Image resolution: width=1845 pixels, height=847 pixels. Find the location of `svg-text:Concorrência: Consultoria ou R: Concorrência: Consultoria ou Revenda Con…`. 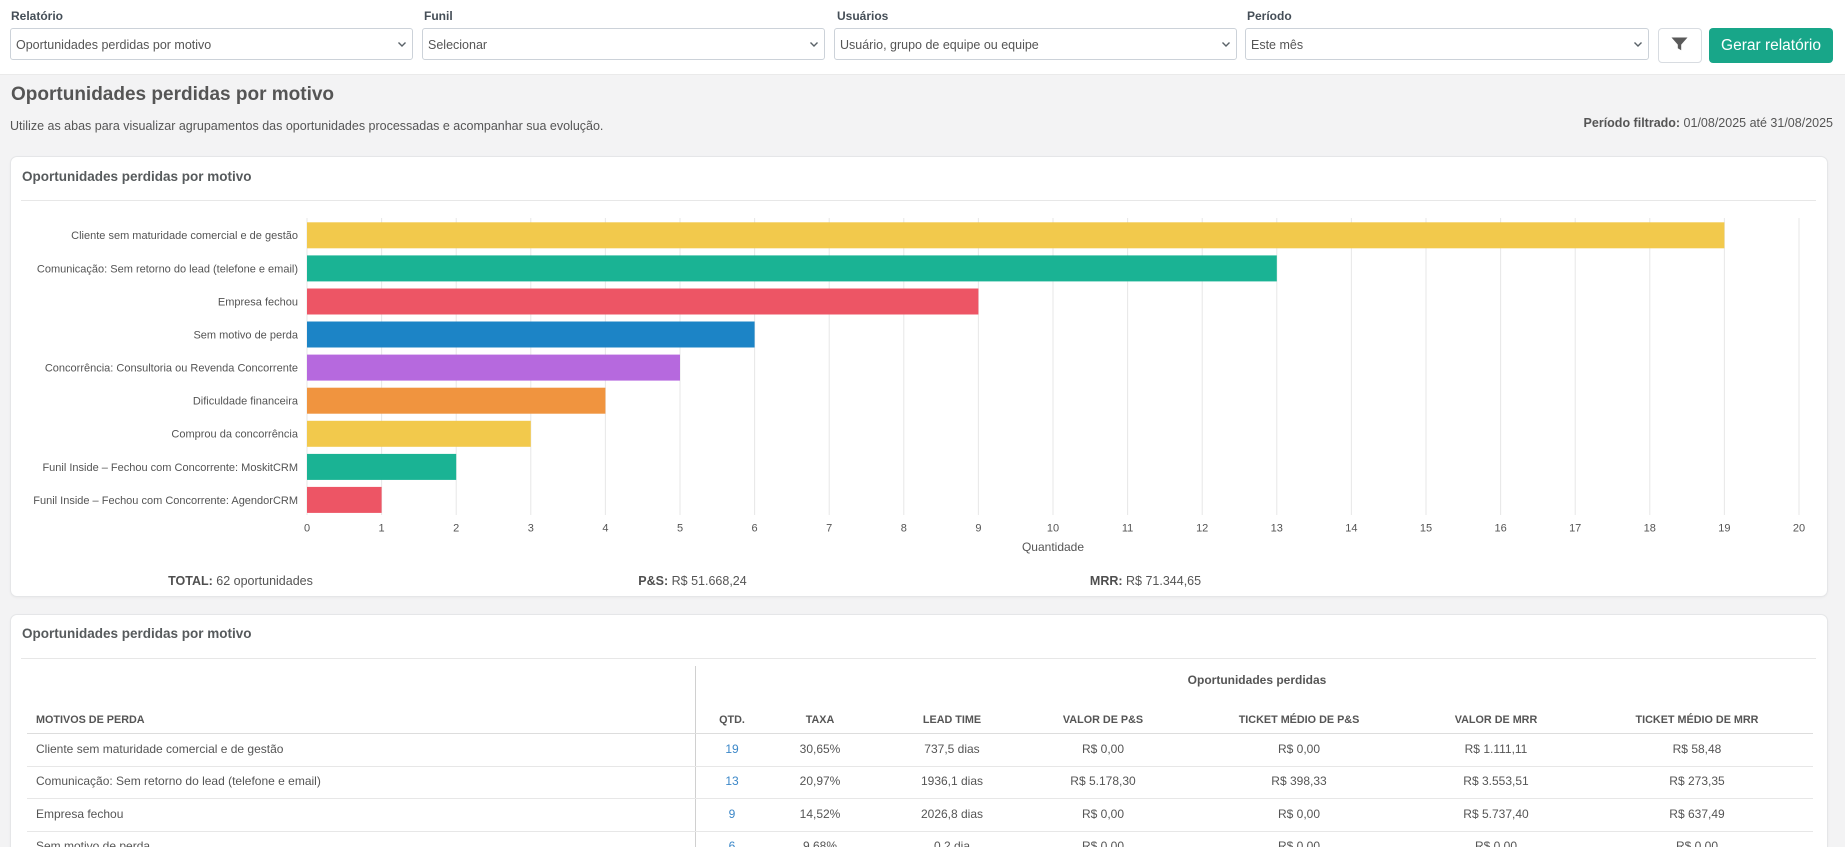

svg-text:Concorrência: Consultoria ou R: Concorrência: Consultoria ou Revenda Con… is located at coordinates (171, 369).